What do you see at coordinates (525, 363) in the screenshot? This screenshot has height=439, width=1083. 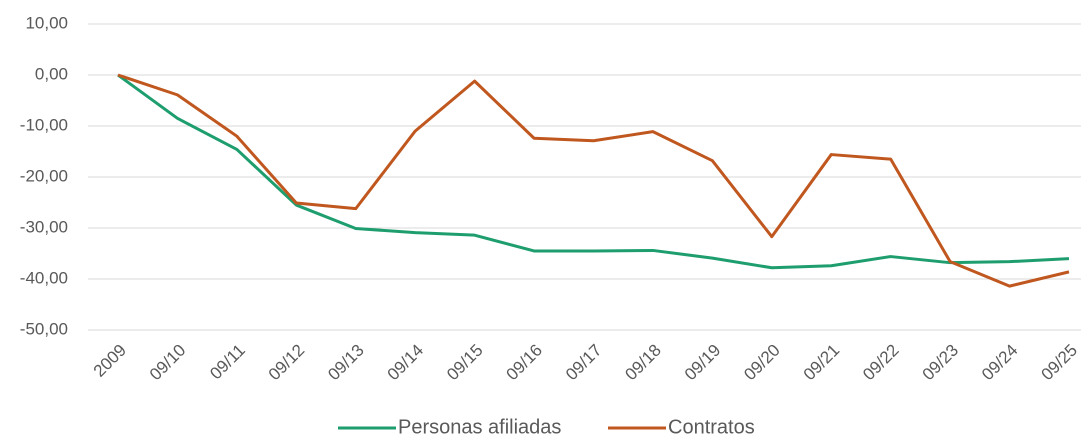 I see `x-tick-label: 09/16` at bounding box center [525, 363].